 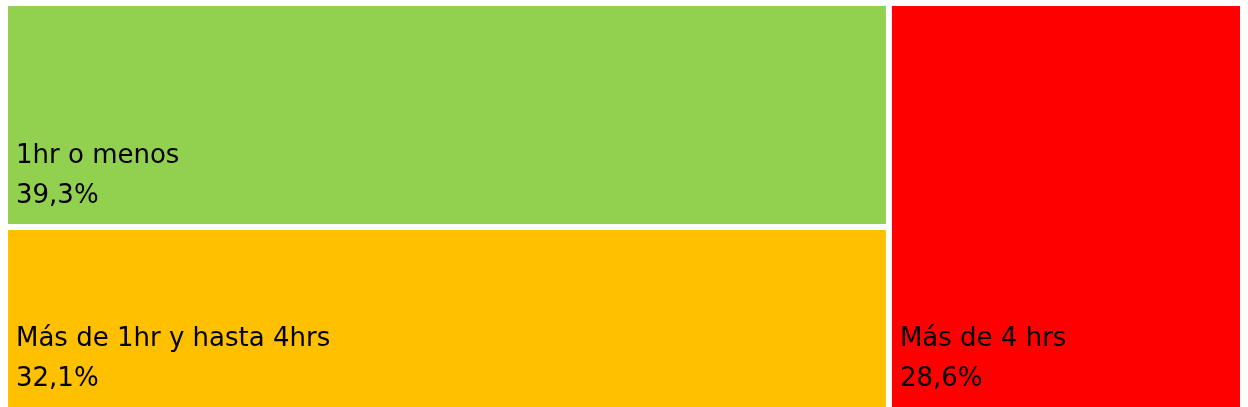 I want to click on category-label: Más de 1hr y hasta 4hrs, so click(x=173, y=337).